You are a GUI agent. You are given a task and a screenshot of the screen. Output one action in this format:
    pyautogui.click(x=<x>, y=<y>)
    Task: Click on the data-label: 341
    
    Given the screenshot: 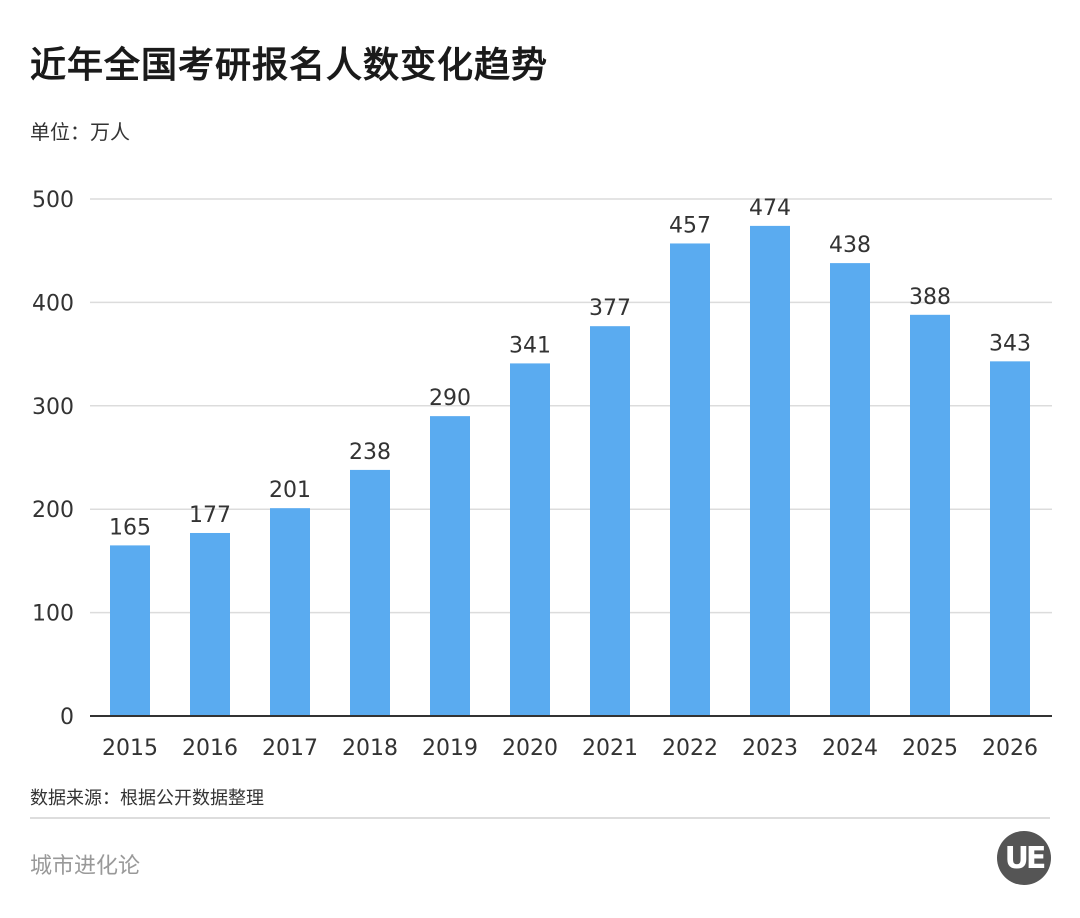 What is the action you would take?
    pyautogui.click(x=530, y=345)
    